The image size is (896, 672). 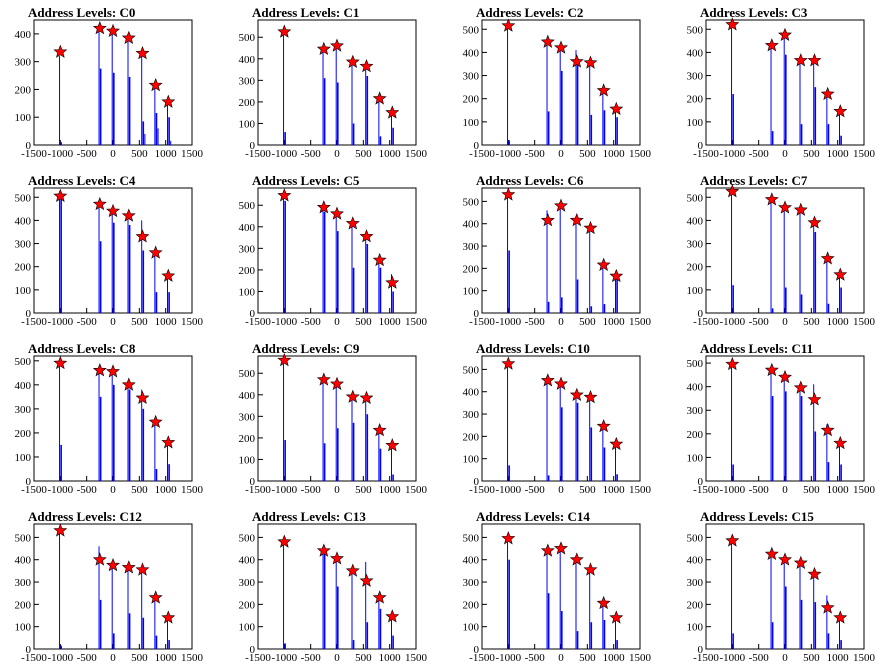 What do you see at coordinates (306, 180) in the screenshot?
I see `panel-title: Address Levels: C5` at bounding box center [306, 180].